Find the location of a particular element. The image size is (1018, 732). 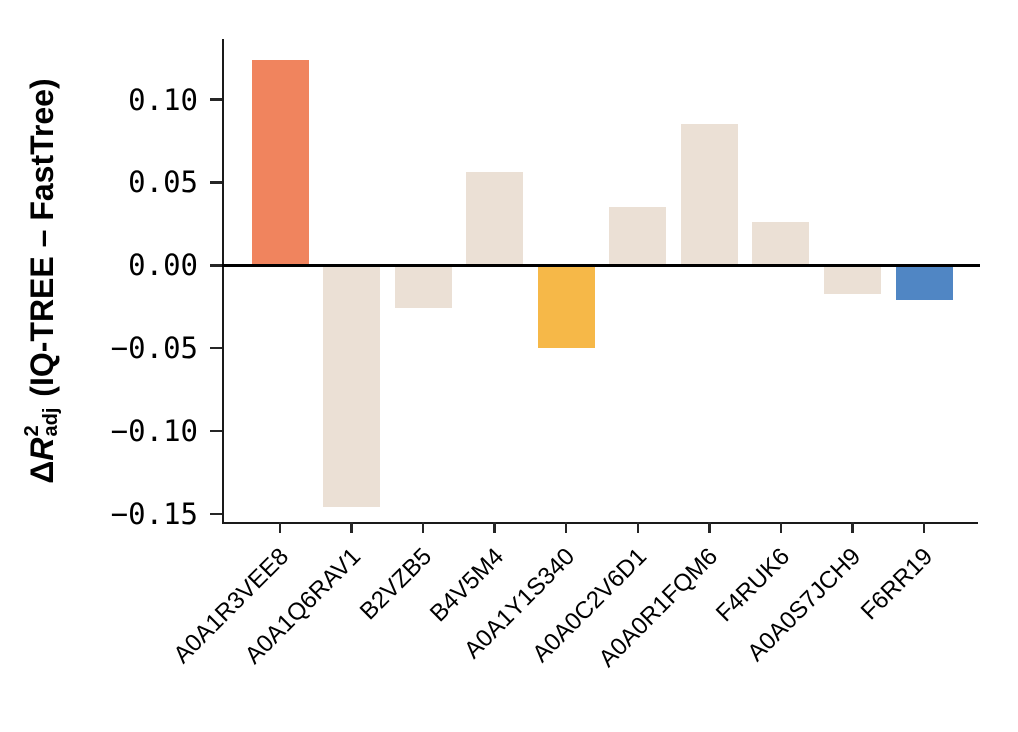

y-tick-label: −0.10 is located at coordinates (154, 431).